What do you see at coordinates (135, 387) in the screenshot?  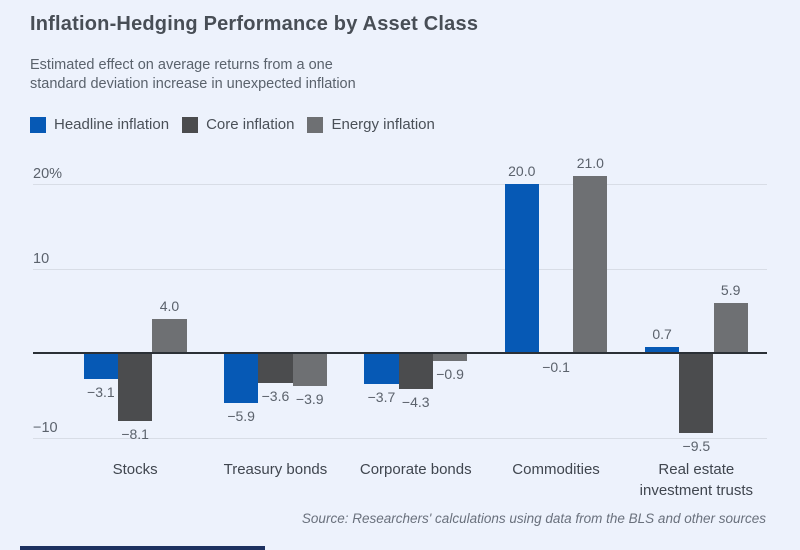 I see `bar-core-inflation-stocks` at bounding box center [135, 387].